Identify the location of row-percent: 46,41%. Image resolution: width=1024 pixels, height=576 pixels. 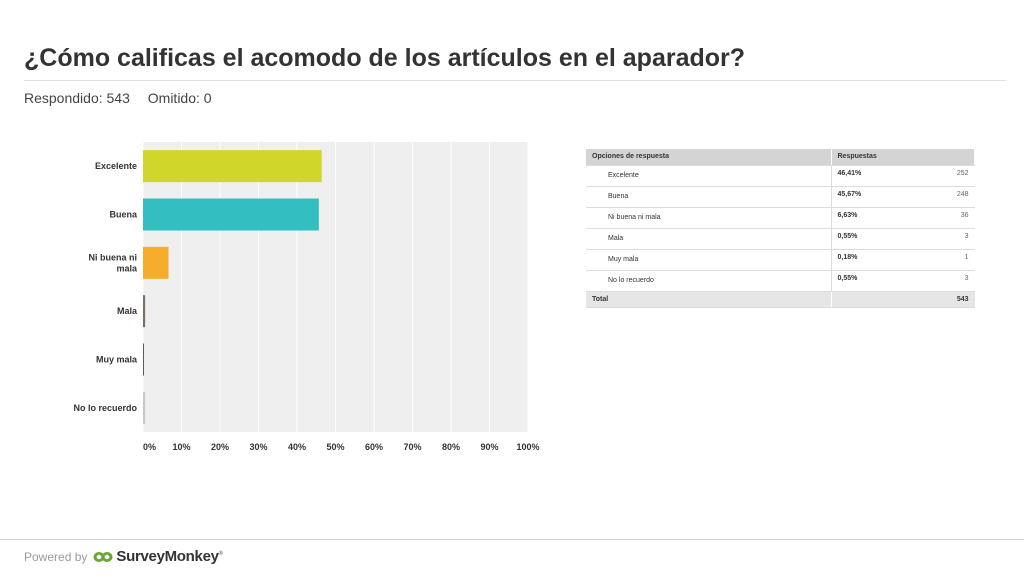
(866, 176).